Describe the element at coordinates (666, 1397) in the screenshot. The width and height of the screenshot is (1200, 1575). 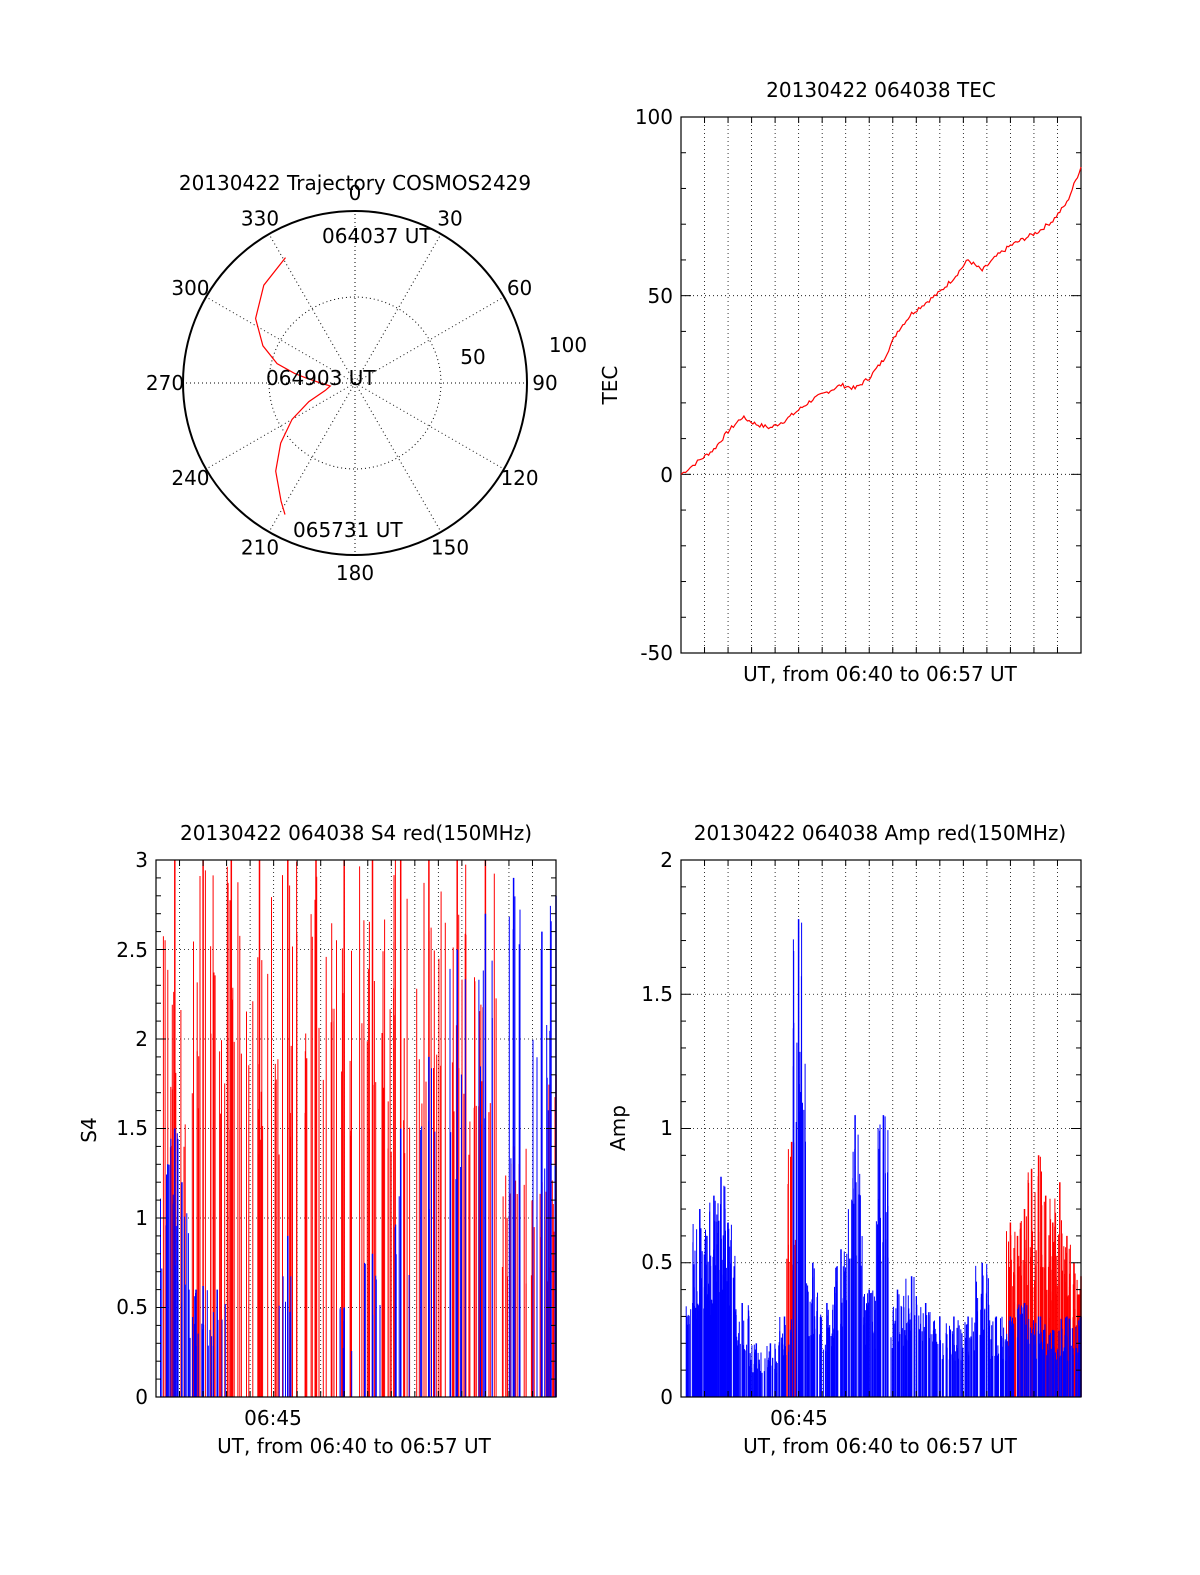
I see `amp-ytick-0: 0` at that location.